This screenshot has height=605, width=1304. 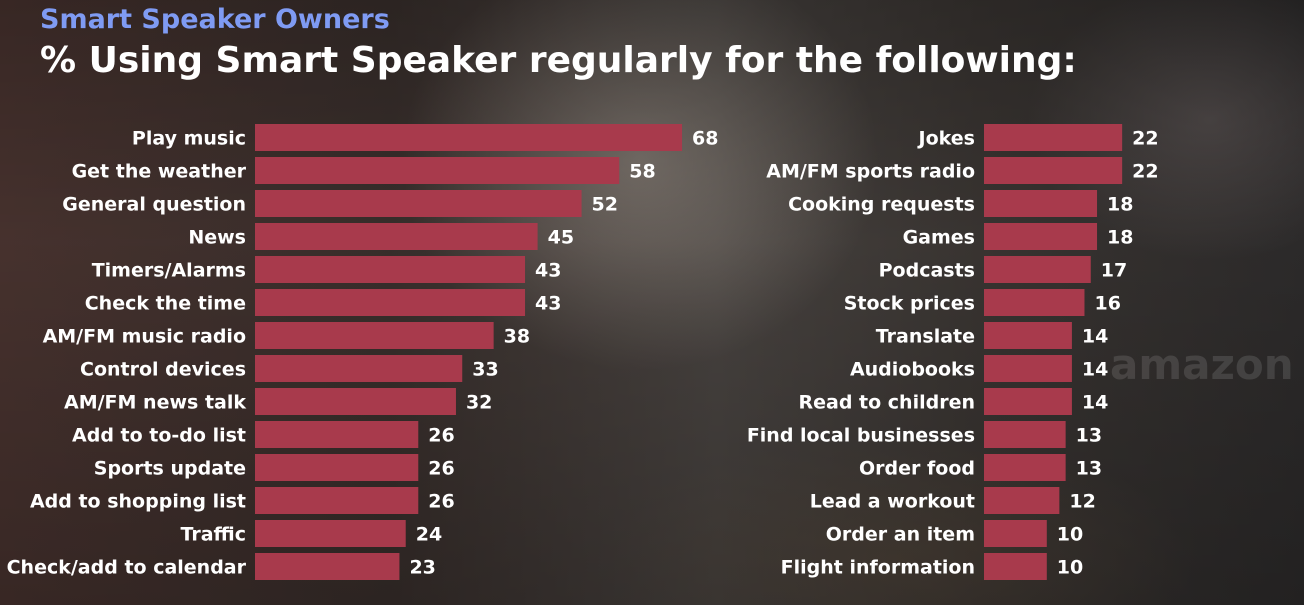 What do you see at coordinates (605, 205) in the screenshot?
I see `data-label: 52` at bounding box center [605, 205].